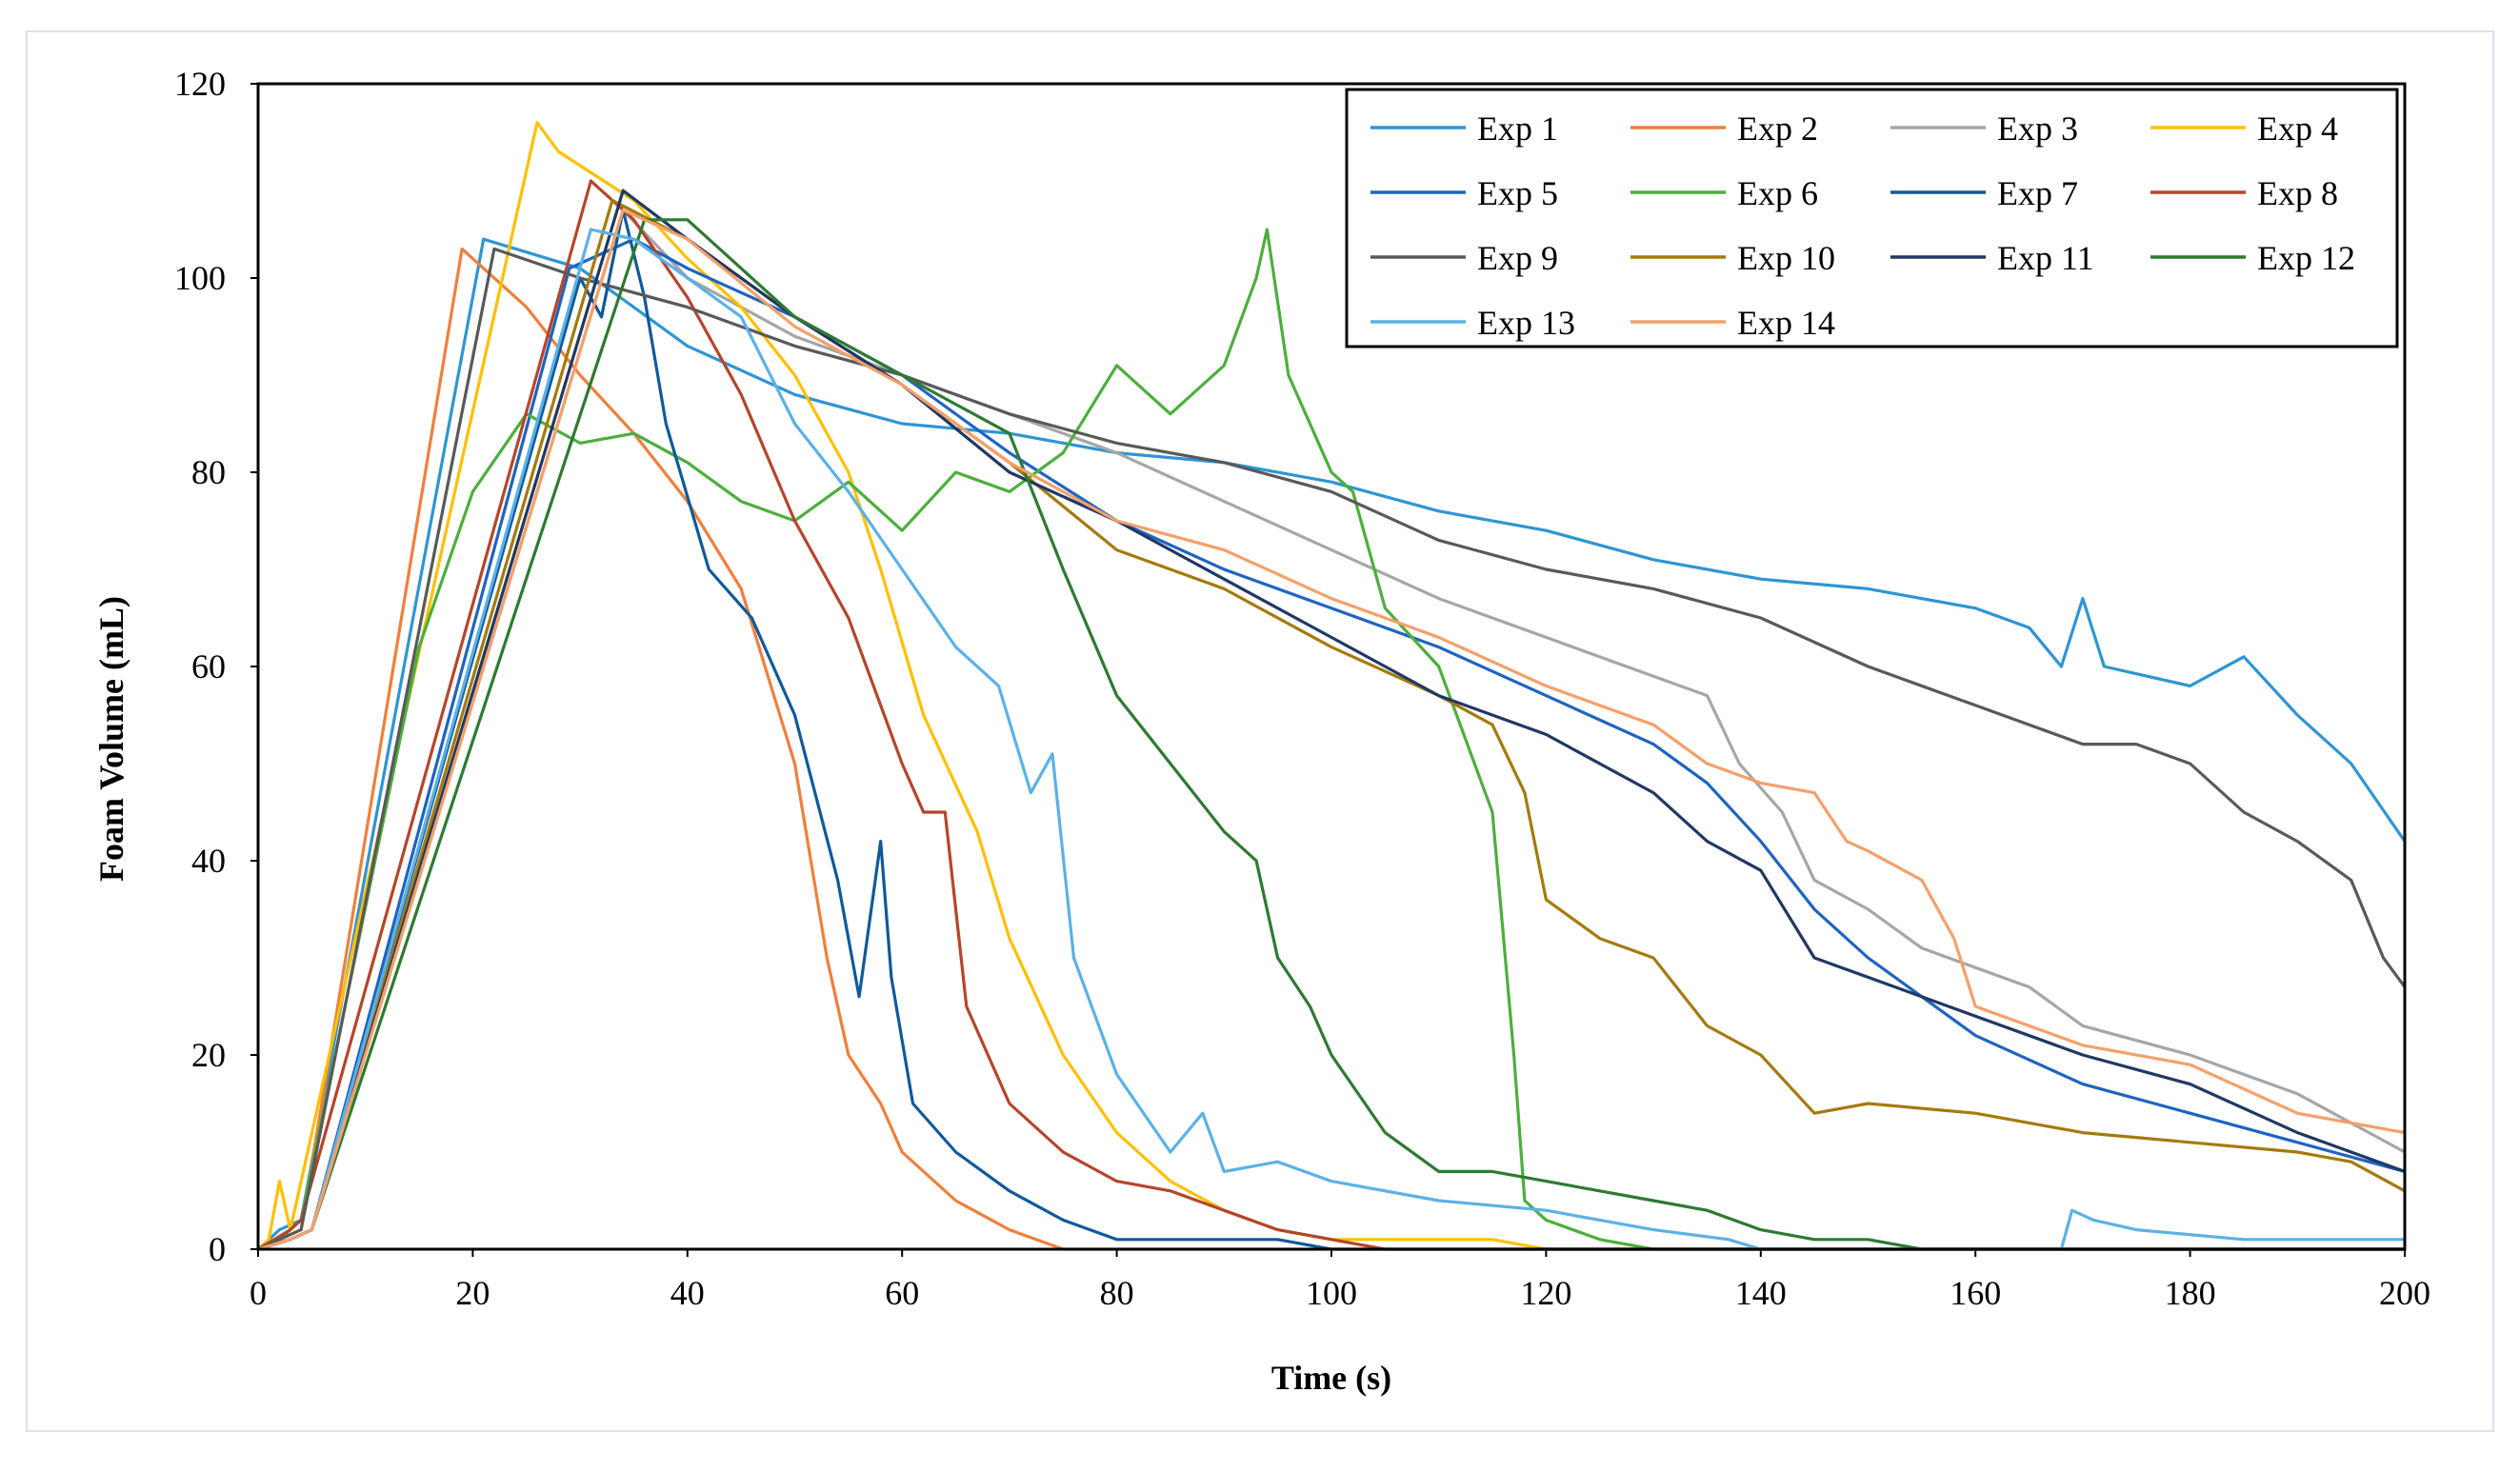 This screenshot has height=1472, width=2520. What do you see at coordinates (2037, 128) in the screenshot?
I see `legend-label: Exp 3` at bounding box center [2037, 128].